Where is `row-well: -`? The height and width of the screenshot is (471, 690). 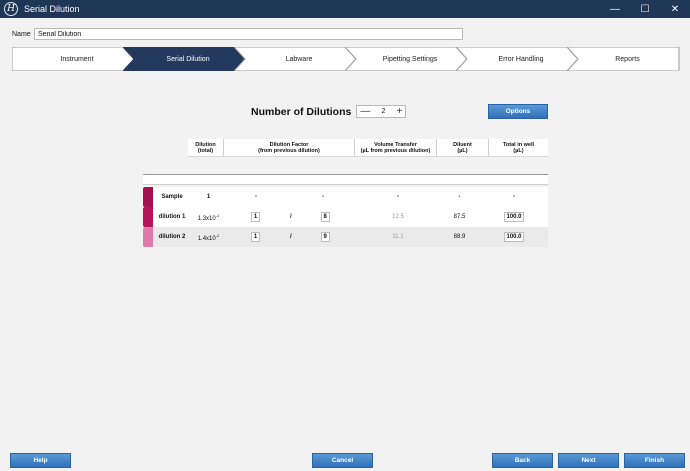
row-well: - is located at coordinates (510, 197).